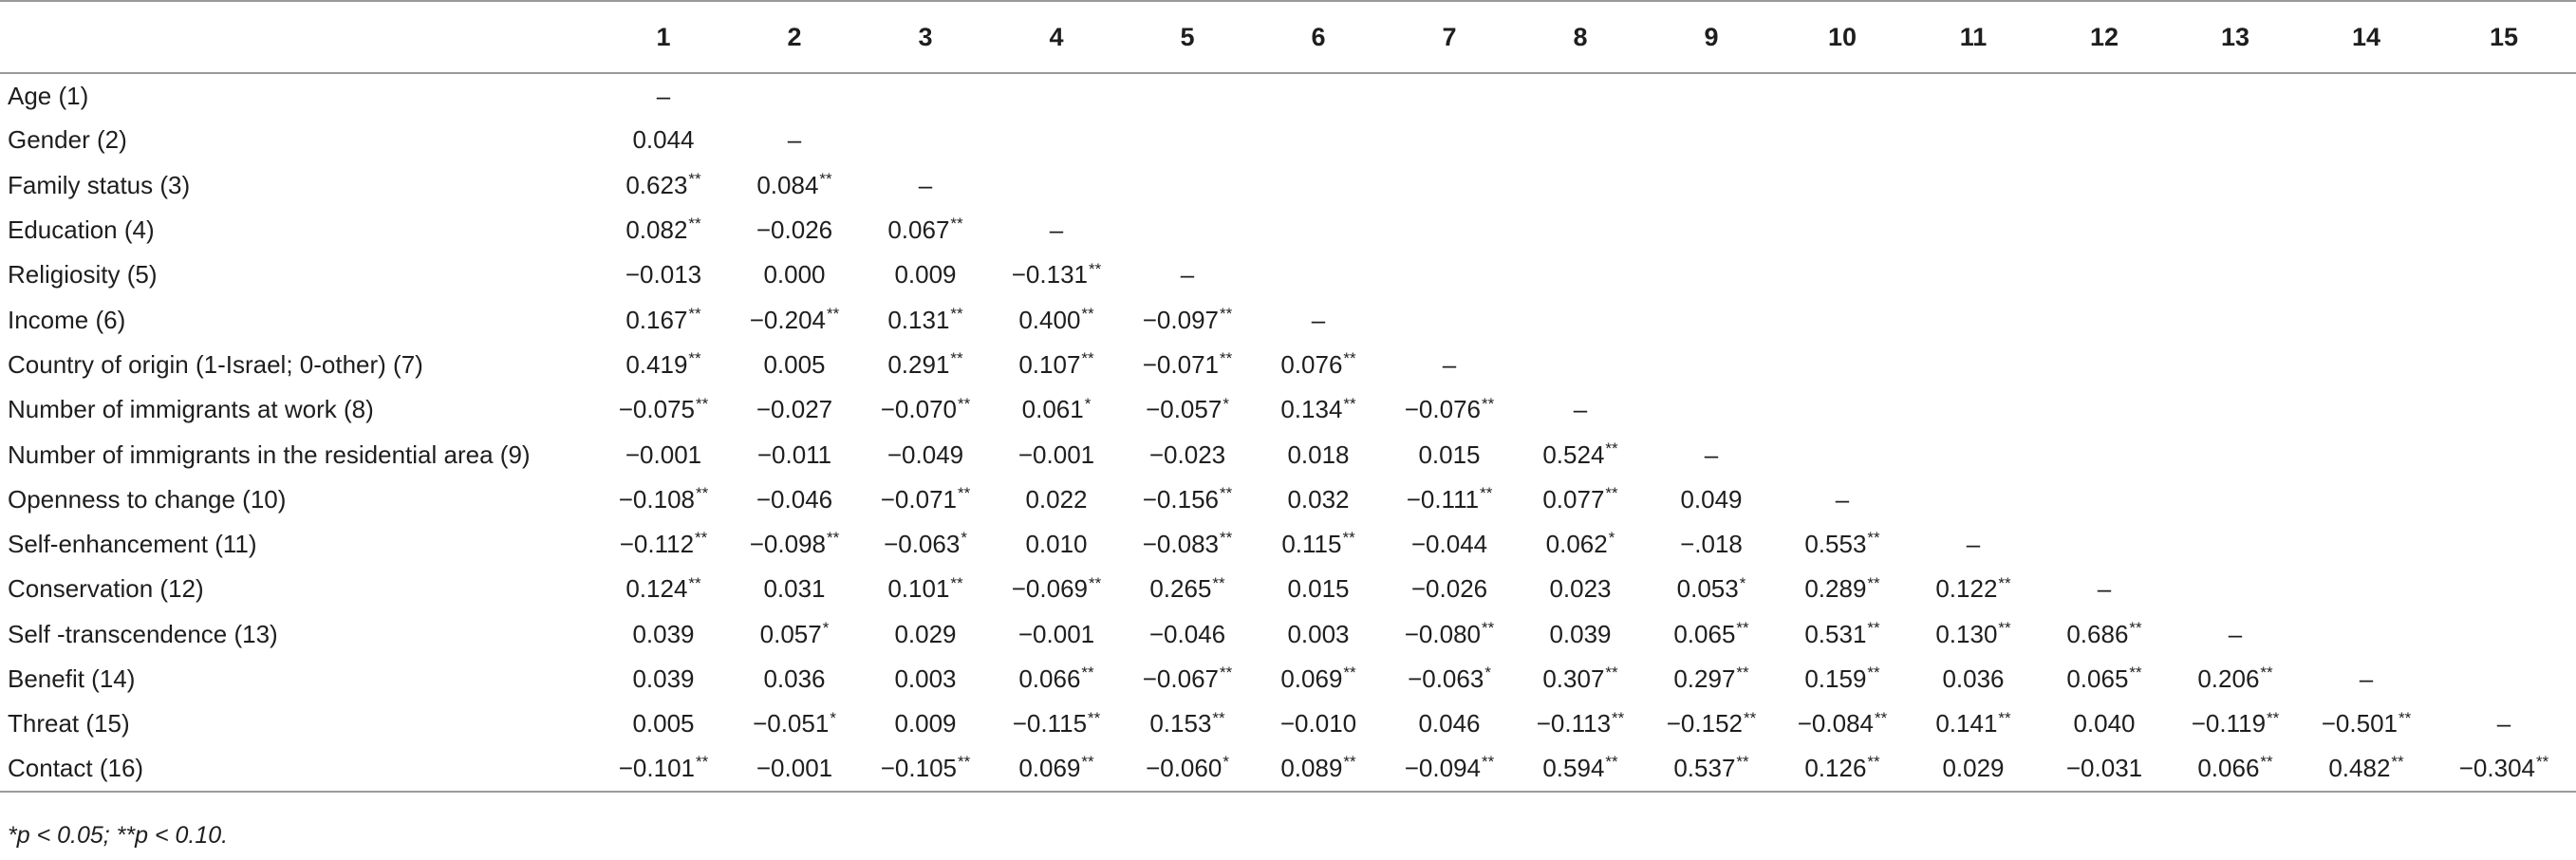 The width and height of the screenshot is (2576, 860). What do you see at coordinates (72, 678) in the screenshot?
I see `row-label: Benefit (14)` at bounding box center [72, 678].